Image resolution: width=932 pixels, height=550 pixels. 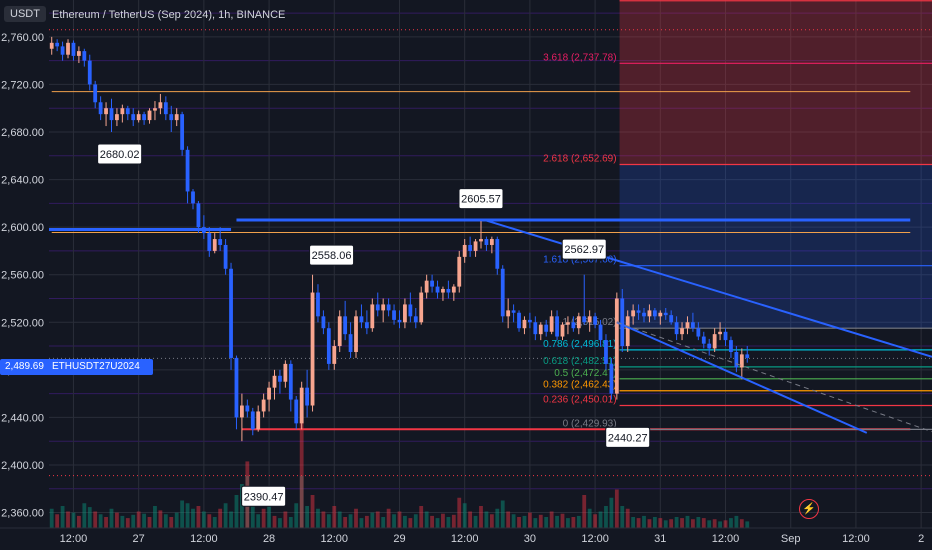 What do you see at coordinates (22, 514) in the screenshot?
I see `price-axis-label: 2,360.00` at bounding box center [22, 514].